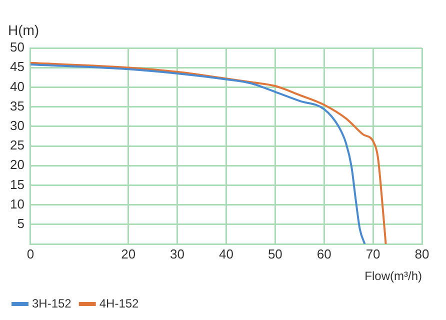 Image resolution: width=446 pixels, height=320 pixels. Describe the element at coordinates (119, 303) in the screenshot. I see `legend-label: 4H-152` at that location.